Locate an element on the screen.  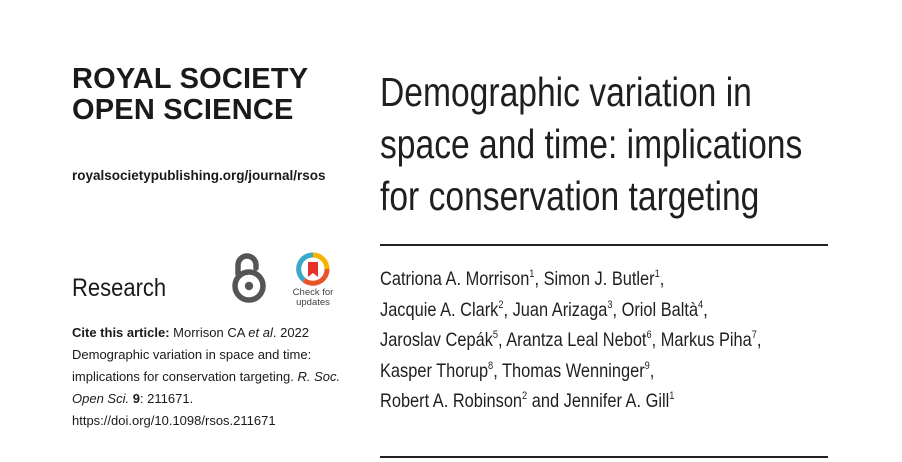
author-line: Catriona A. Morrison1, Simon J. Butler1, is located at coordinates (570, 279).